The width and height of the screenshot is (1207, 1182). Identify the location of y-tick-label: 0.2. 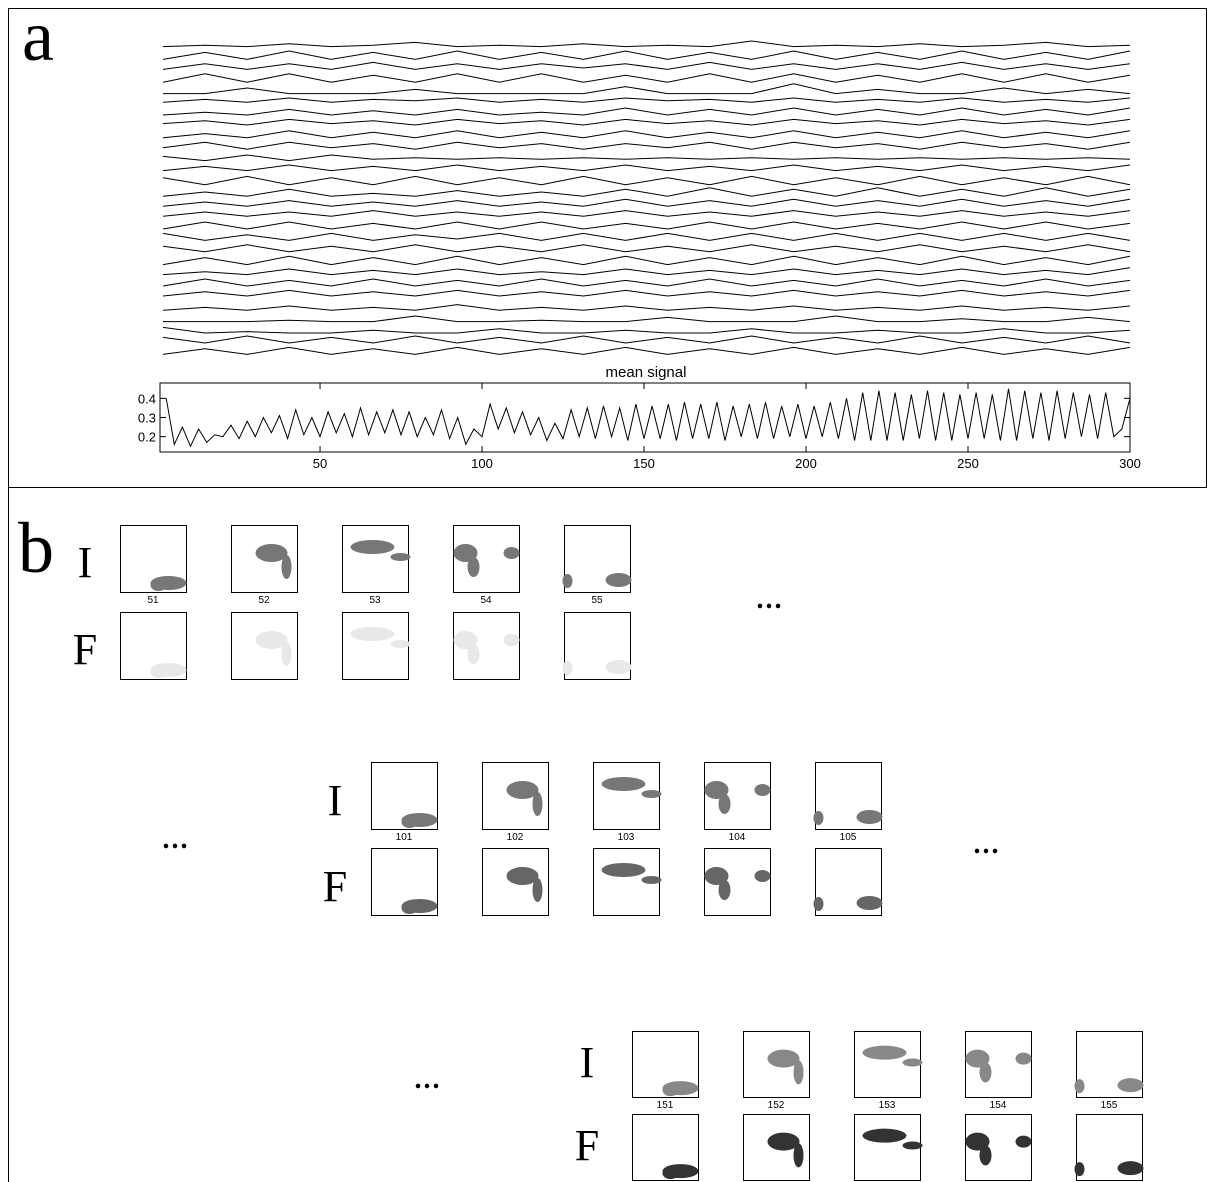
(147, 437).